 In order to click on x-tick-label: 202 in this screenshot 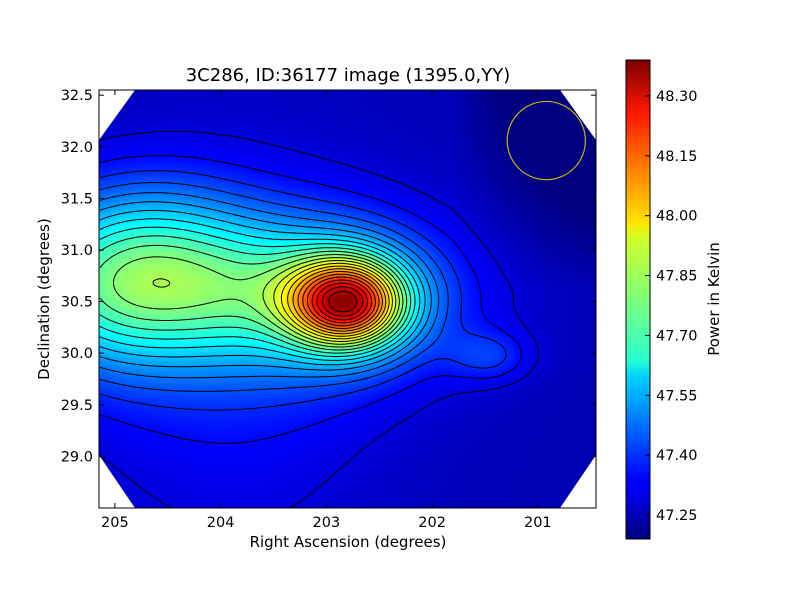, I will do `click(432, 523)`.